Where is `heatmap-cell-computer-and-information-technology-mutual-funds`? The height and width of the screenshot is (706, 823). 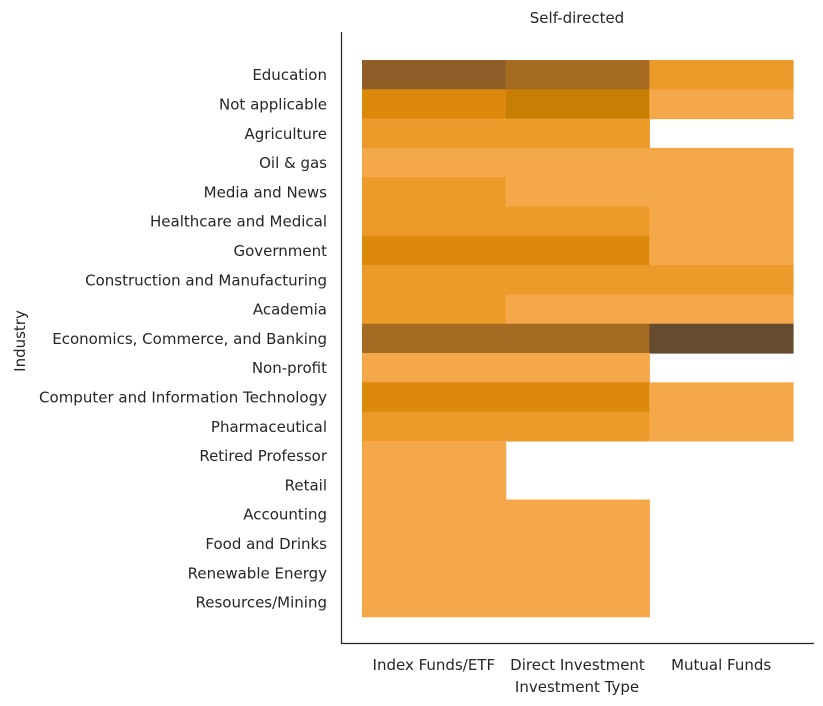 heatmap-cell-computer-and-information-technology-mutual-funds is located at coordinates (721, 397).